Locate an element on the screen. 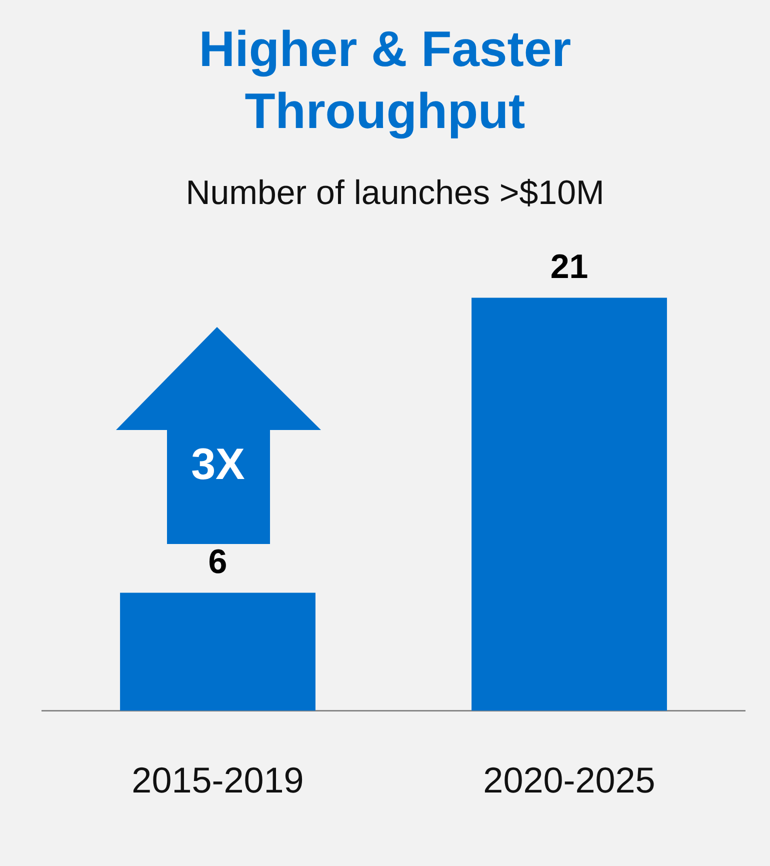 The width and height of the screenshot is (770, 866). x-tick-label: 2015-2019 is located at coordinates (218, 779).